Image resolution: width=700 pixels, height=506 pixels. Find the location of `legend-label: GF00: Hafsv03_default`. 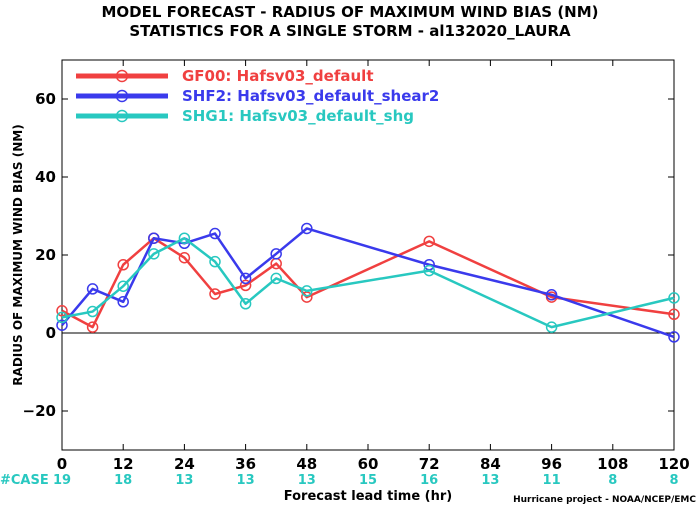

legend-label: GF00: Hafsv03_default is located at coordinates (277, 76).